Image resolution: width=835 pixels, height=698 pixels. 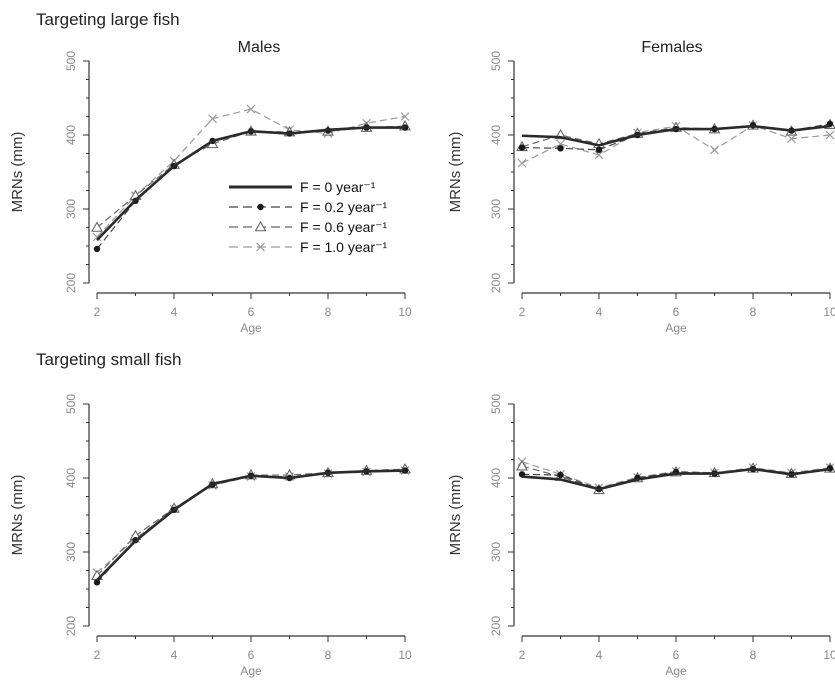 What do you see at coordinates (338, 187) in the screenshot?
I see `legend-label-1: F = 0 year⁻¹` at bounding box center [338, 187].